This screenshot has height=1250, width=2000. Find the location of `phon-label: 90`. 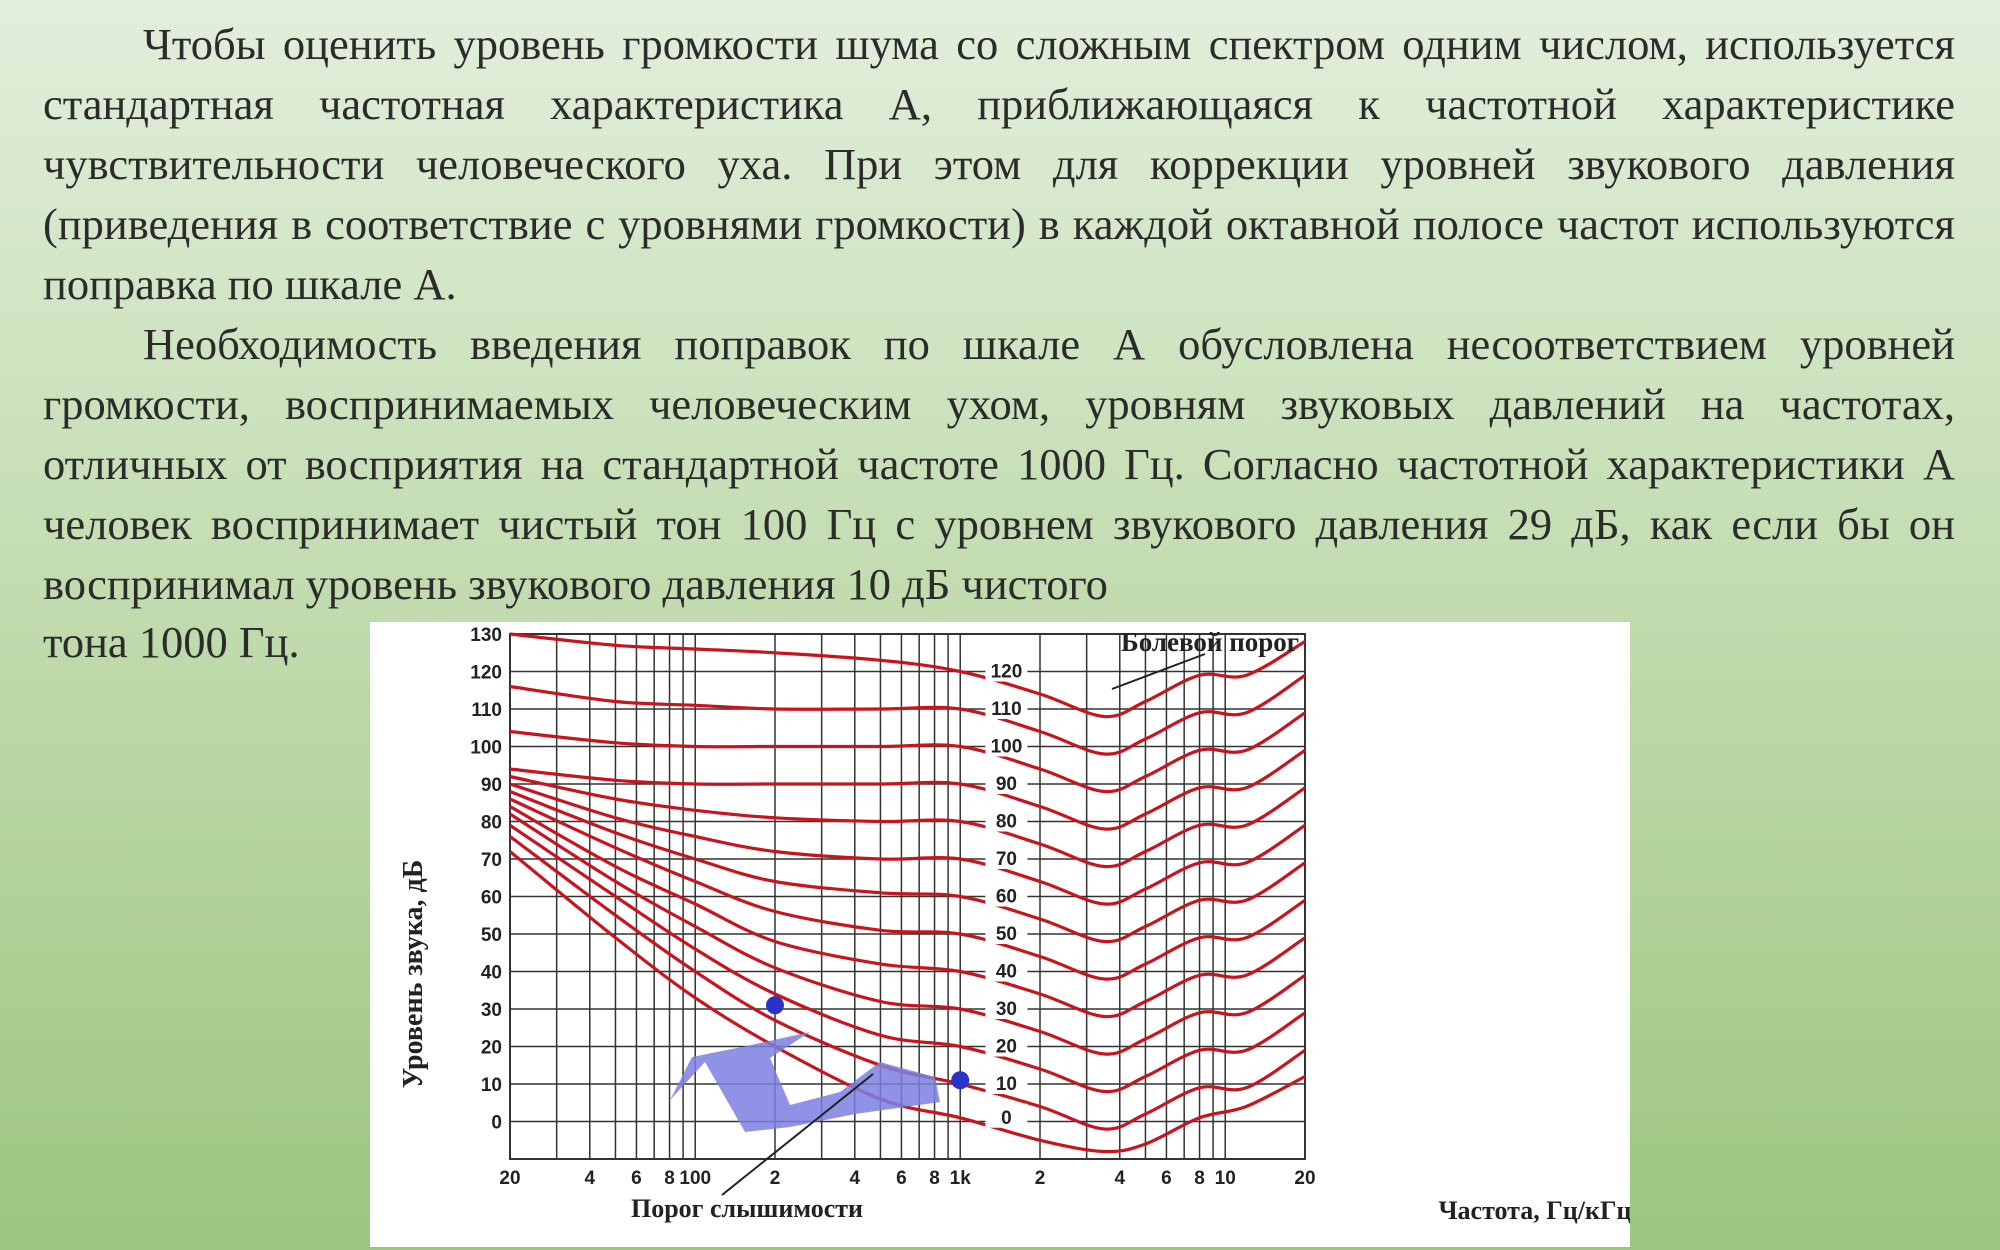

phon-label: 90 is located at coordinates (1006, 784).